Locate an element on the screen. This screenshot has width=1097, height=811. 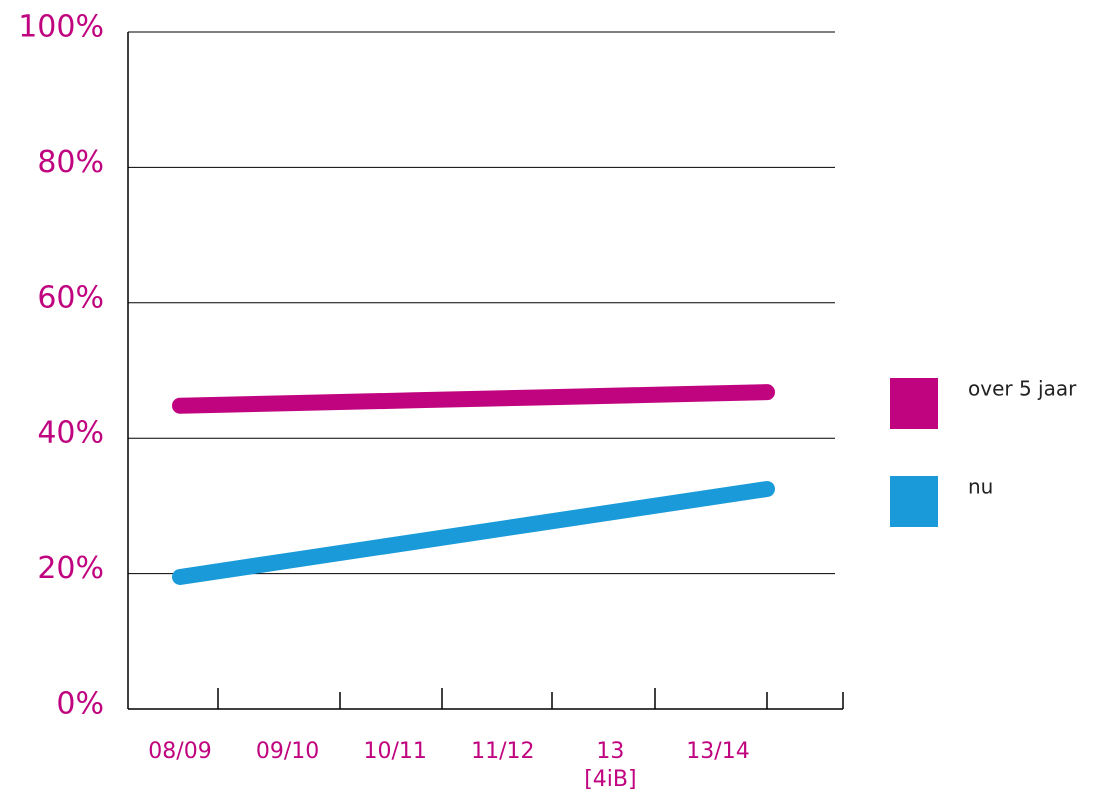
x-axis-ticks is located at coordinates (530, 698).